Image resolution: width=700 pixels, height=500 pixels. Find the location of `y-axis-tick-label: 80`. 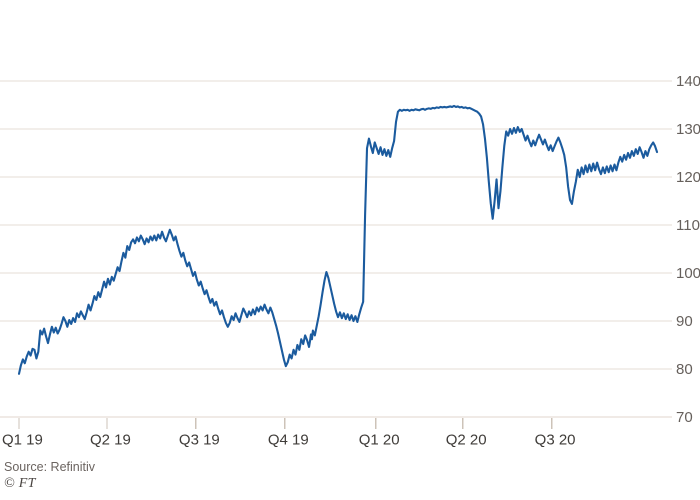

y-axis-tick-label: 80 is located at coordinates (684, 369).